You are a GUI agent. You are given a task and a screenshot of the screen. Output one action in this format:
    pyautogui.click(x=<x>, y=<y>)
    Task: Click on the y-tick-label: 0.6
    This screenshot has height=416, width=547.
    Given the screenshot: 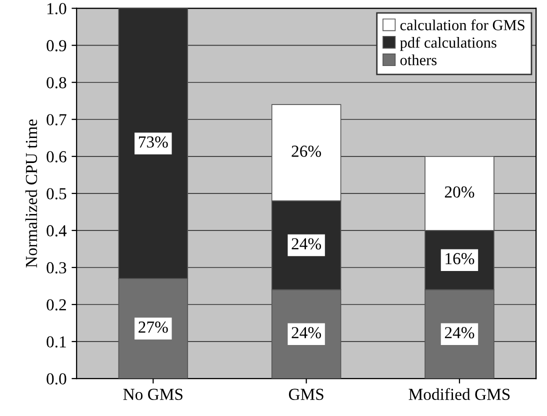 What is the action you would take?
    pyautogui.click(x=56, y=156)
    